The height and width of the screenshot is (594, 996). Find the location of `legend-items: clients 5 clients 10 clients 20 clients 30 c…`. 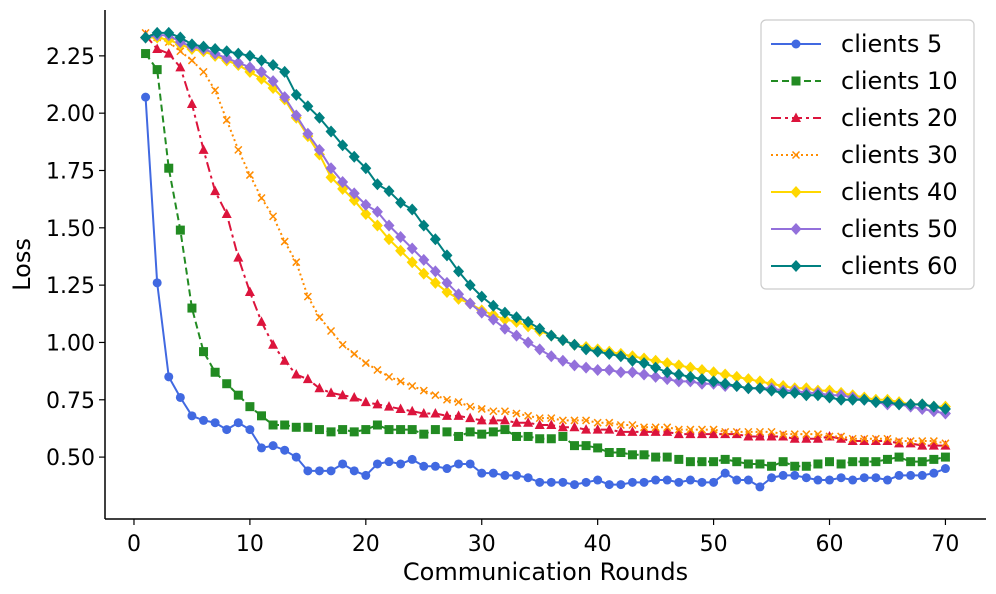

legend-items: clients 5 clients 10 clients 20 clients 30 c… is located at coordinates (864, 155).